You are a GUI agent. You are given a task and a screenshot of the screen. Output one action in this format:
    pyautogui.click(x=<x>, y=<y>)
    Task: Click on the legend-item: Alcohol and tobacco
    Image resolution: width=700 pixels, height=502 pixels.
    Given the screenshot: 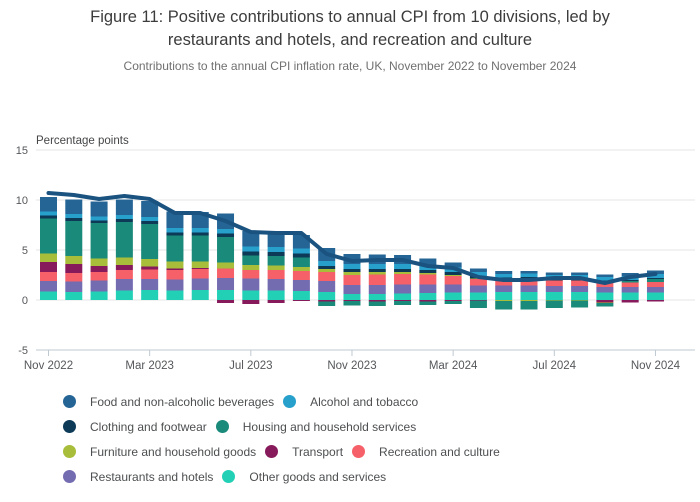 What is the action you would take?
    pyautogui.click(x=350, y=402)
    